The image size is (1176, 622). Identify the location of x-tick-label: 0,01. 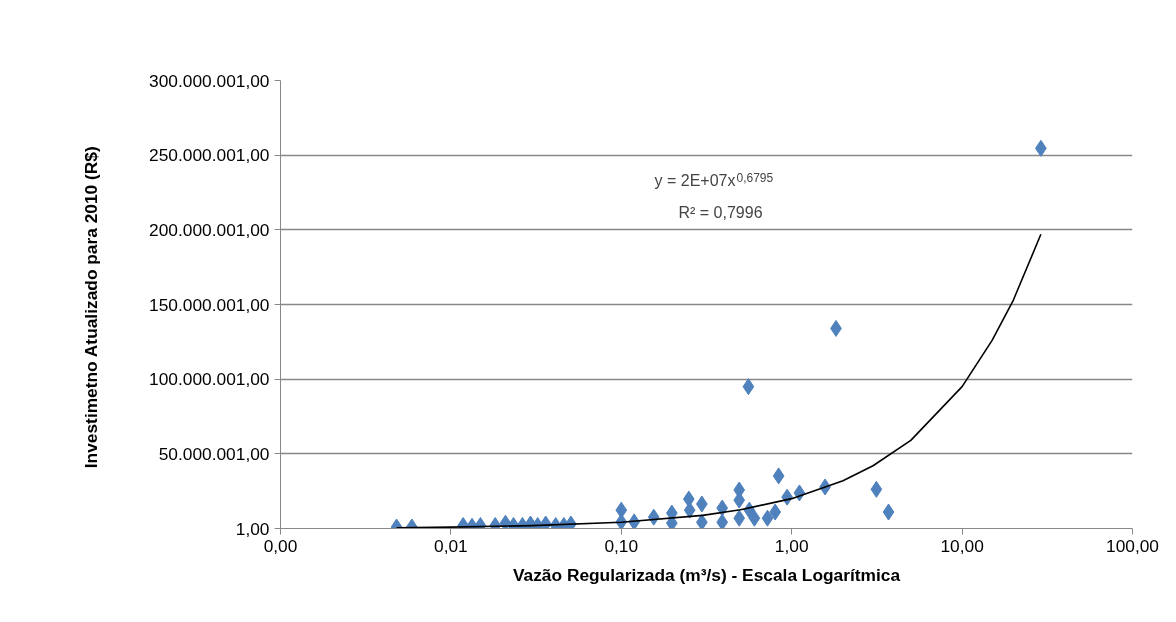
(451, 545).